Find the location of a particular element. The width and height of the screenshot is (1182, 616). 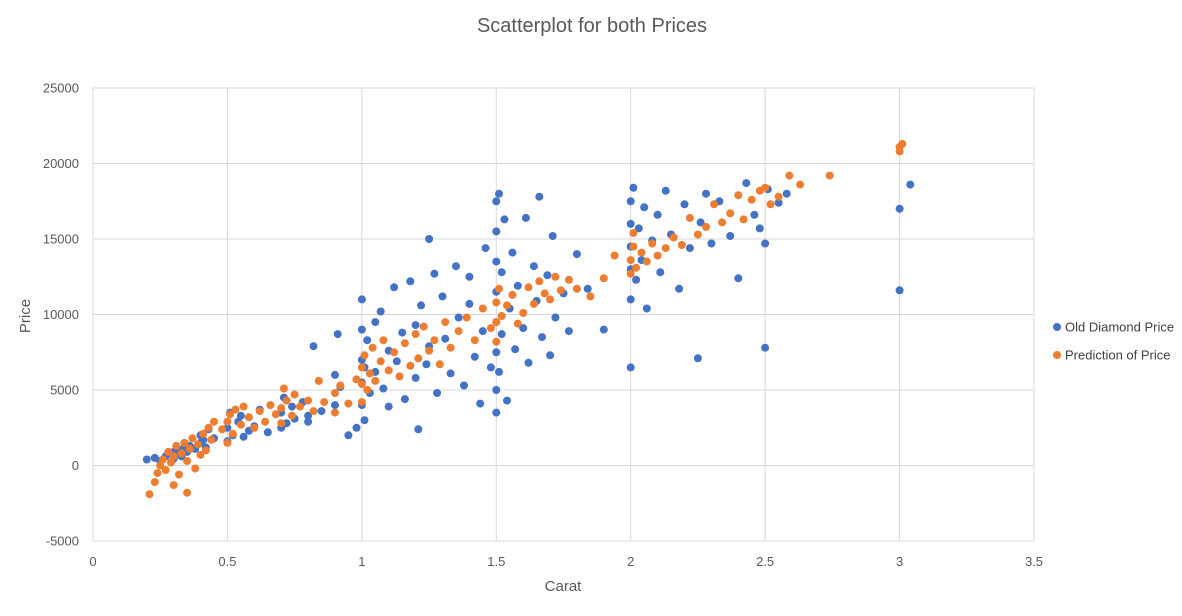

y-tick-label: 5000 is located at coordinates (64, 390).